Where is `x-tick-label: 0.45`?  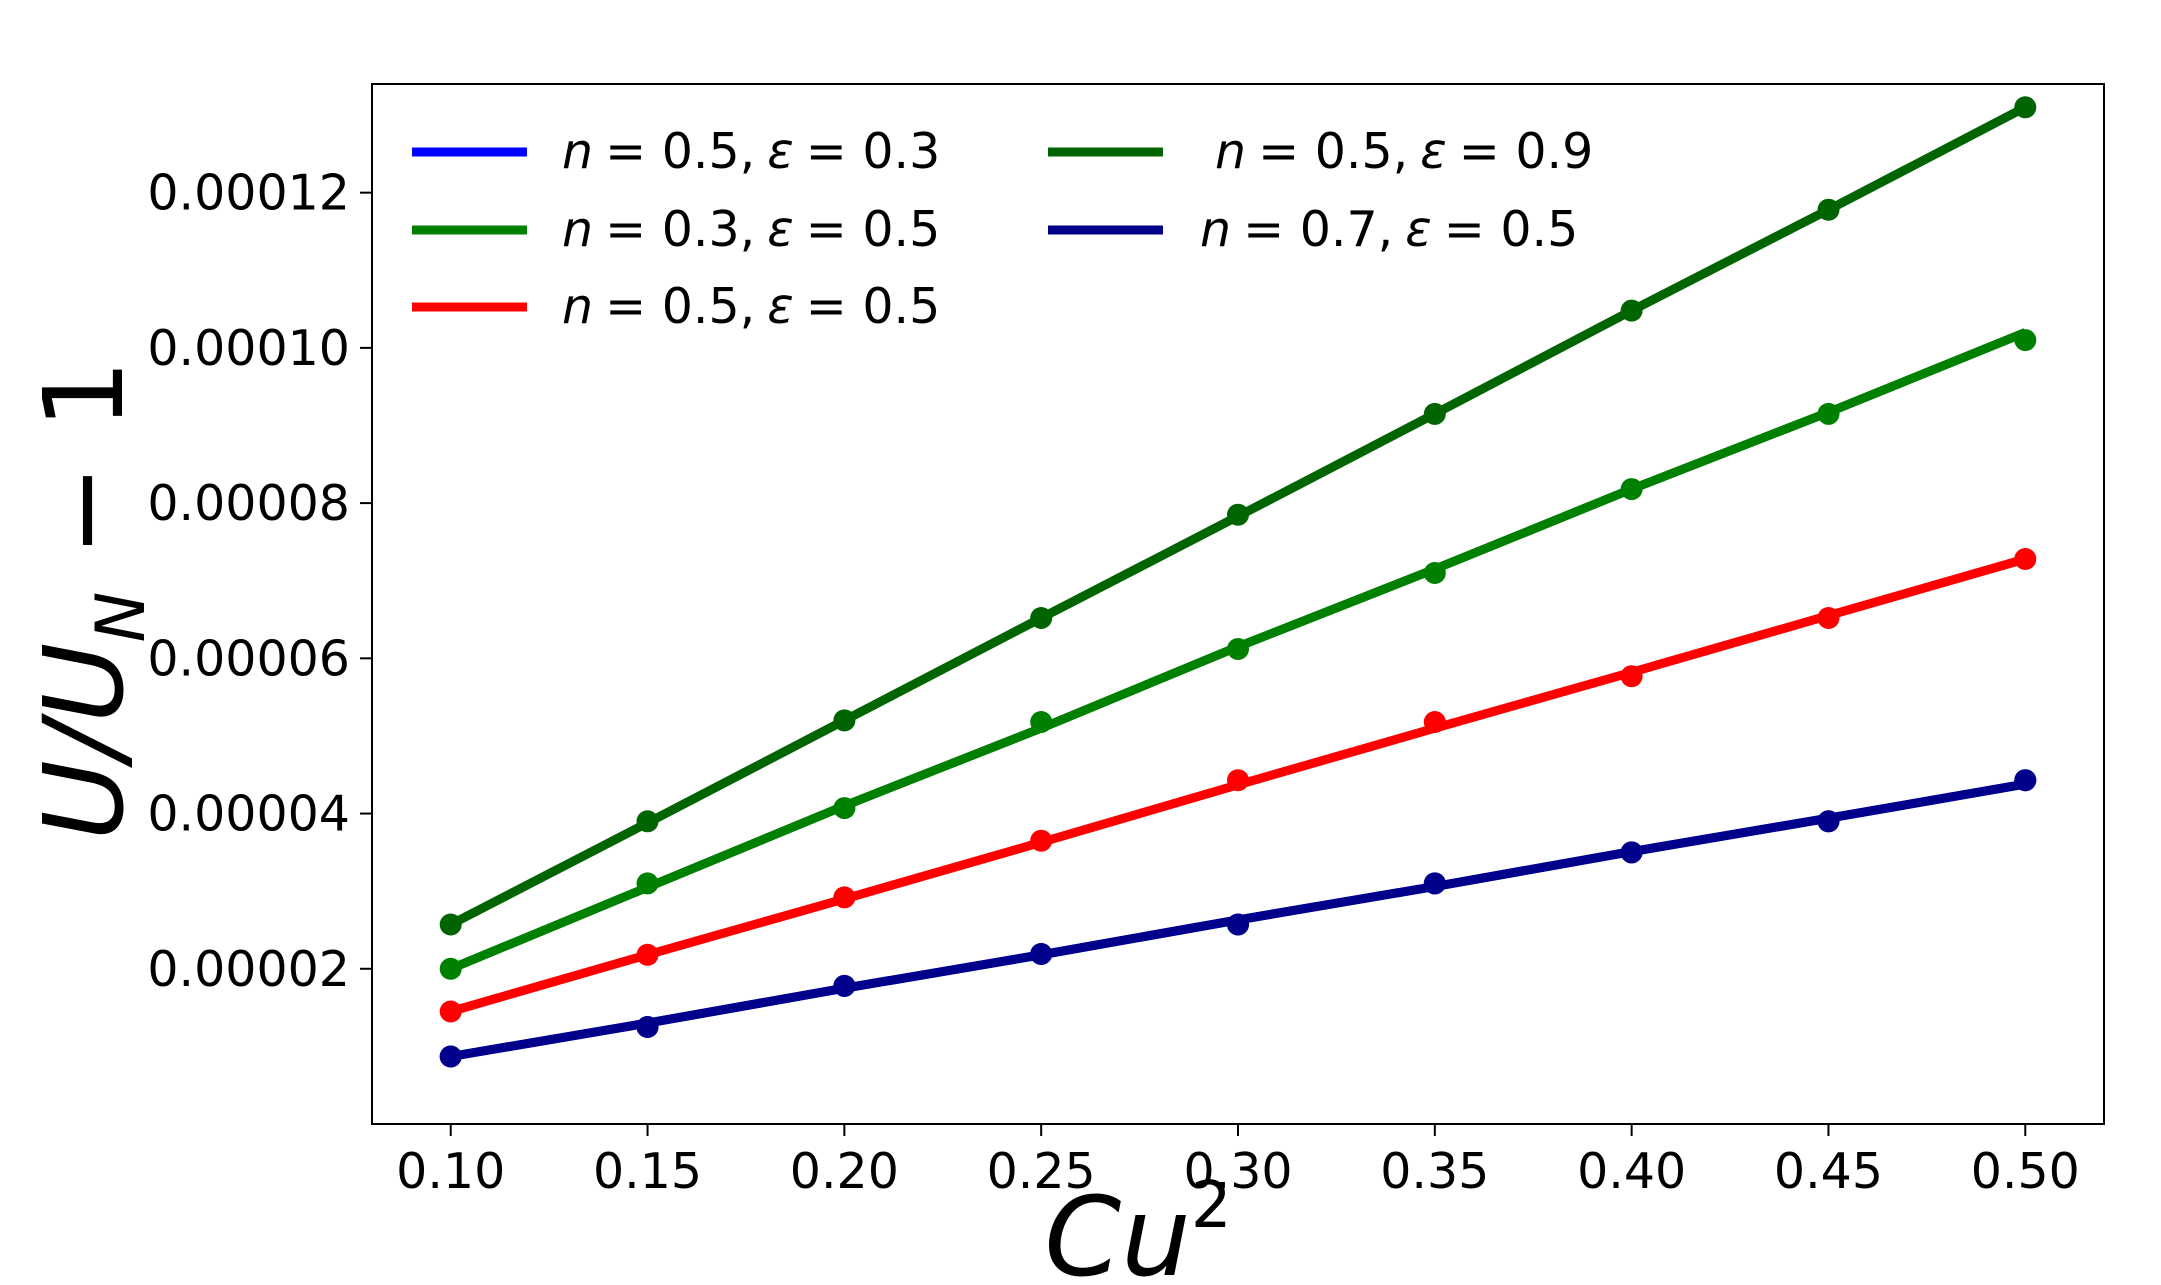
x-tick-label: 0.45 is located at coordinates (1828, 1171).